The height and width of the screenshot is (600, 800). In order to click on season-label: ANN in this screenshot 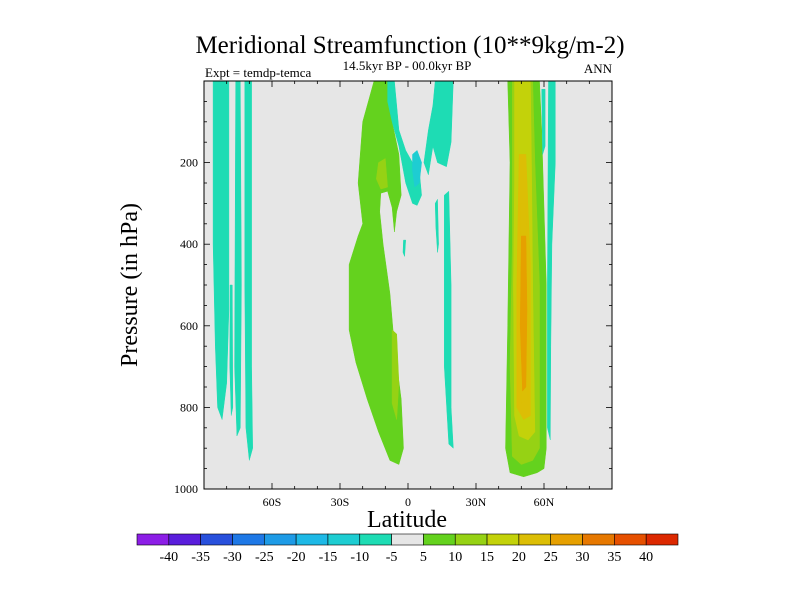, I will do `click(598, 68)`.